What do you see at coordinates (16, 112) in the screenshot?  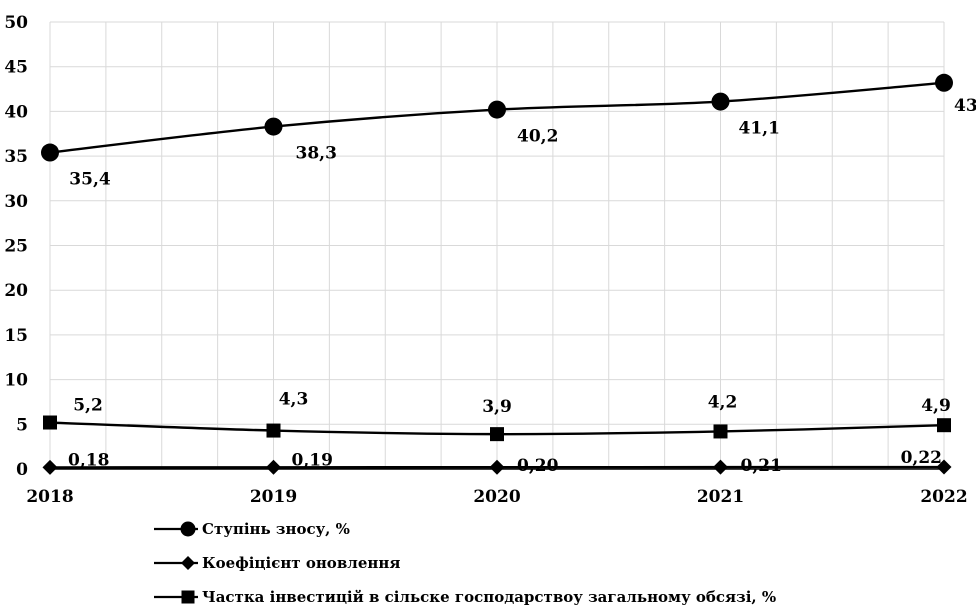 I see `y-tick-label: 40` at bounding box center [16, 112].